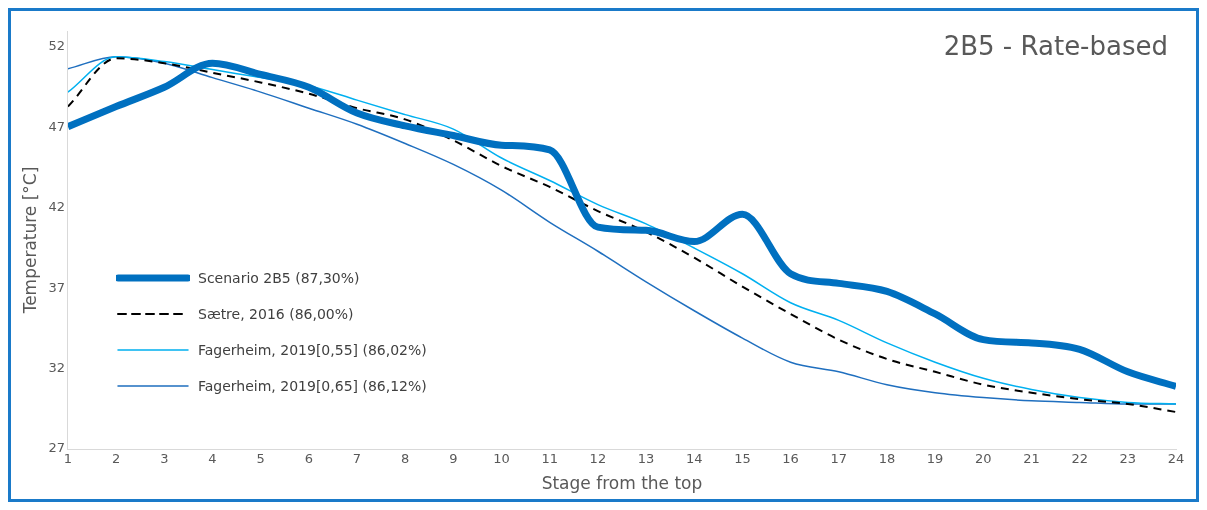  I want to click on x-tick-label: 10, so click(501, 459).